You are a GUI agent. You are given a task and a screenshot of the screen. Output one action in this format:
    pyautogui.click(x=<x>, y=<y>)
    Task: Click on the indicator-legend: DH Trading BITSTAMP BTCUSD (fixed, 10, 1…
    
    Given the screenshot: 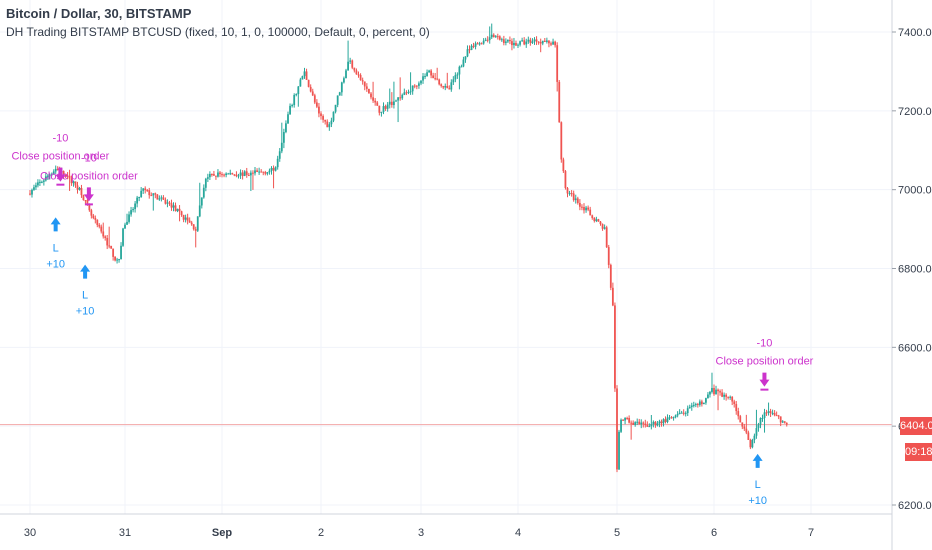 What is the action you would take?
    pyautogui.click(x=218, y=32)
    